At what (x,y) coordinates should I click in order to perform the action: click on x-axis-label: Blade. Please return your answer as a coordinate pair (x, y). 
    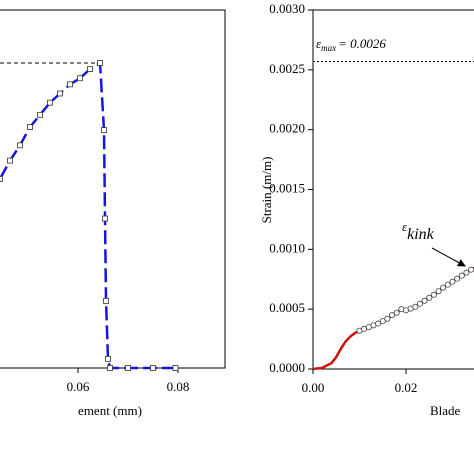
    Looking at the image, I should click on (445, 410).